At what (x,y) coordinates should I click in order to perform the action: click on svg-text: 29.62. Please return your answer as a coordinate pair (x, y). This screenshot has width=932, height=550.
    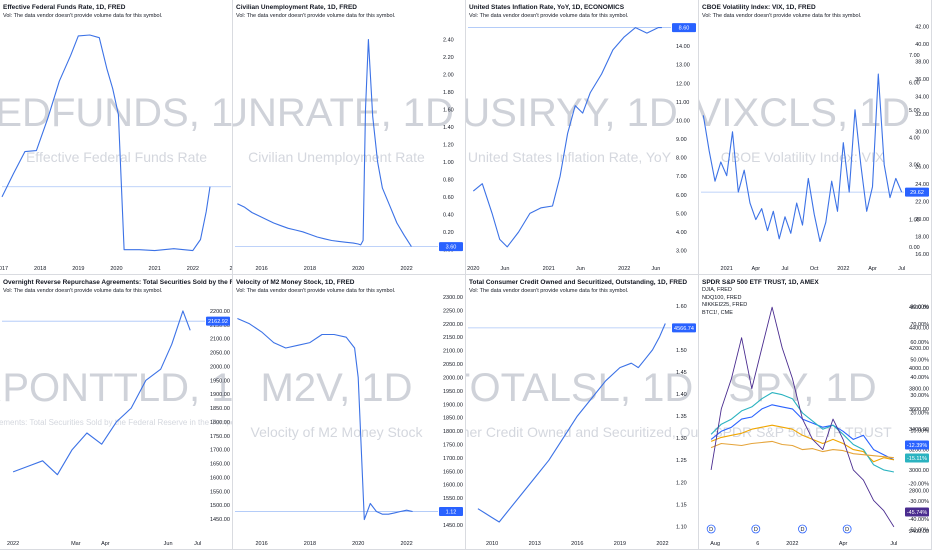
    Looking at the image, I should click on (917, 193).